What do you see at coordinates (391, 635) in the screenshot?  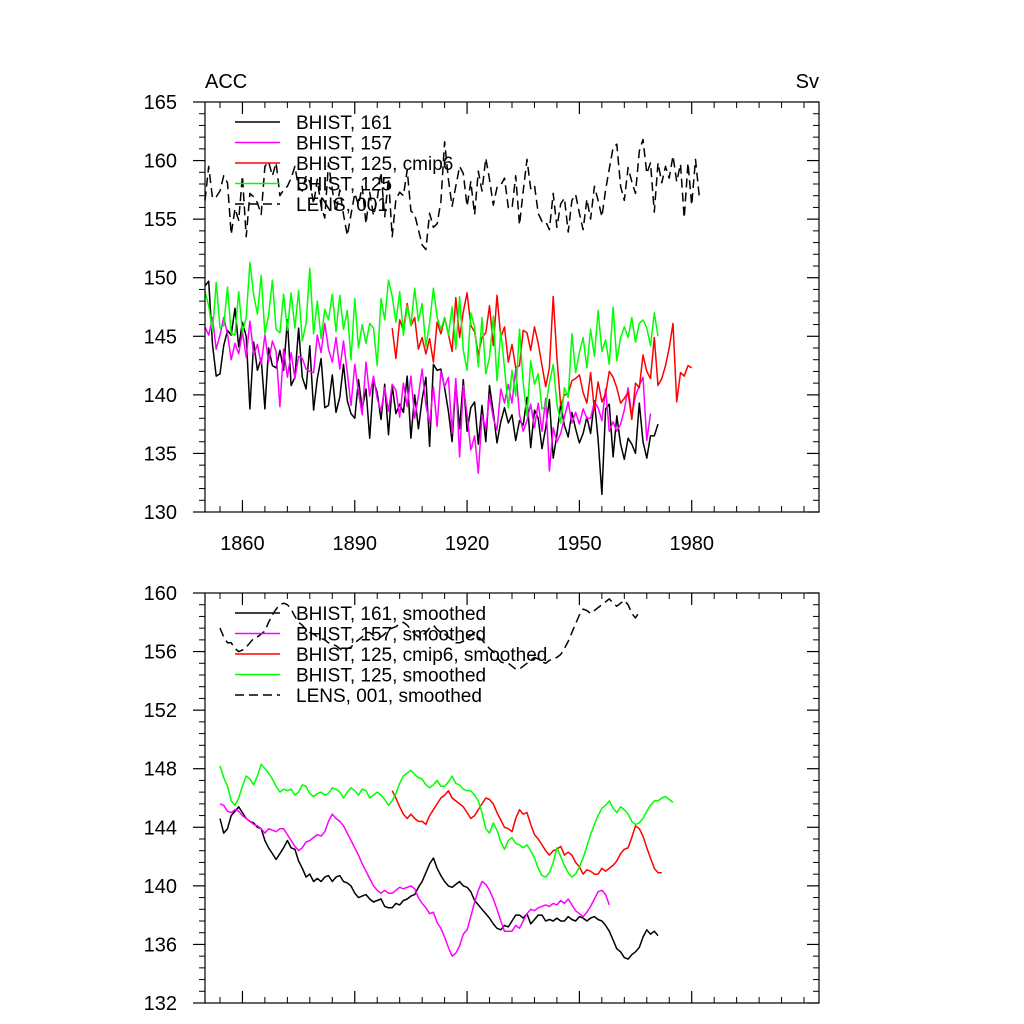 I see `bottom-chart-legend-label: BHIST, 157, smoothed` at bounding box center [391, 635].